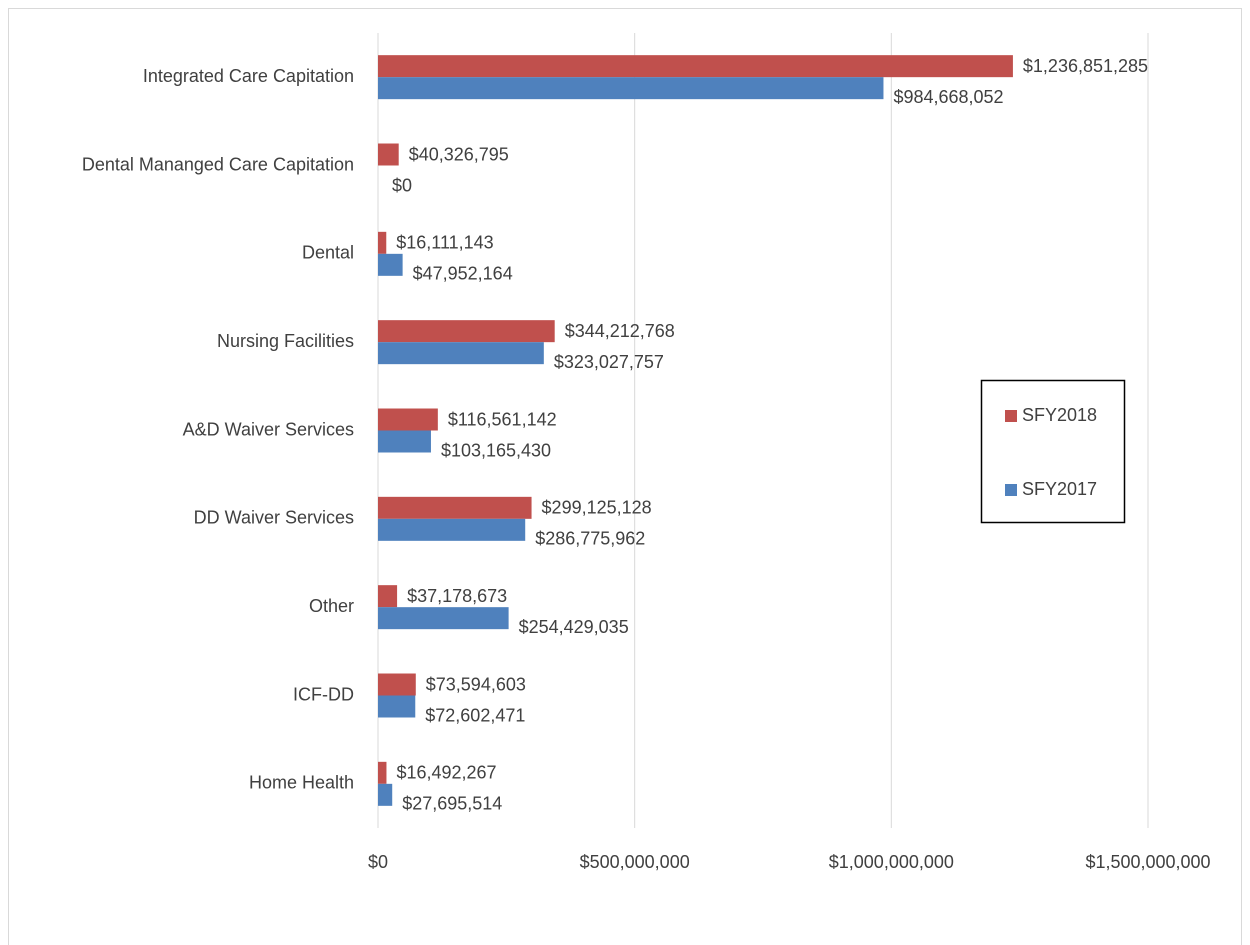 This screenshot has height=945, width=1250. Describe the element at coordinates (301, 783) in the screenshot. I see `y-tick-label: Home Health` at that location.